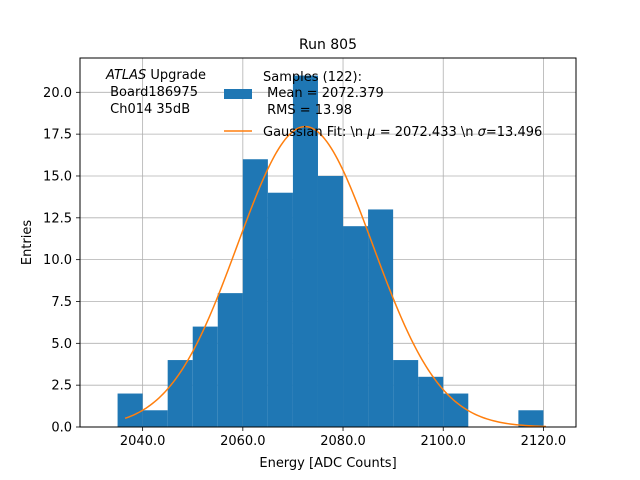 This screenshot has width=640, height=480. What do you see at coordinates (61, 428) in the screenshot?
I see `y-tick-label: 0.0` at bounding box center [61, 428].